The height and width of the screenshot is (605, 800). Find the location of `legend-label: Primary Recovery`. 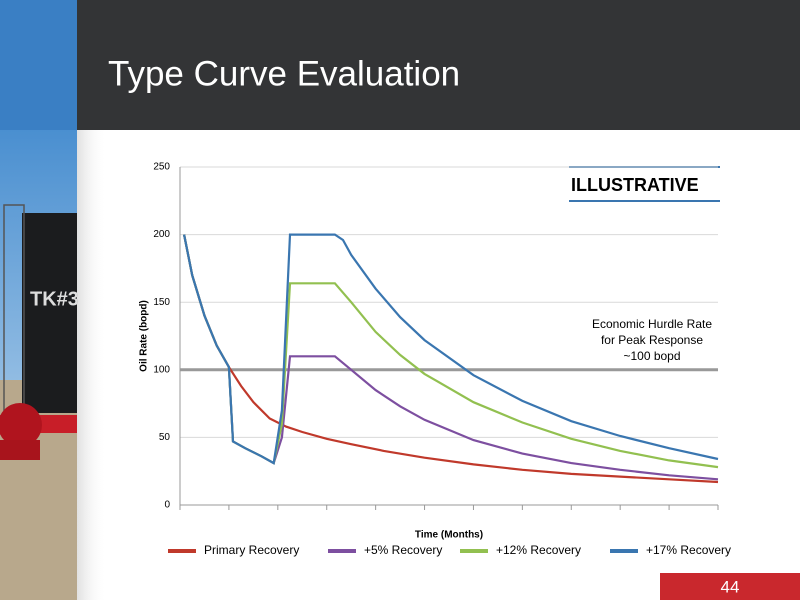

legend-label: Primary Recovery is located at coordinates (251, 550).